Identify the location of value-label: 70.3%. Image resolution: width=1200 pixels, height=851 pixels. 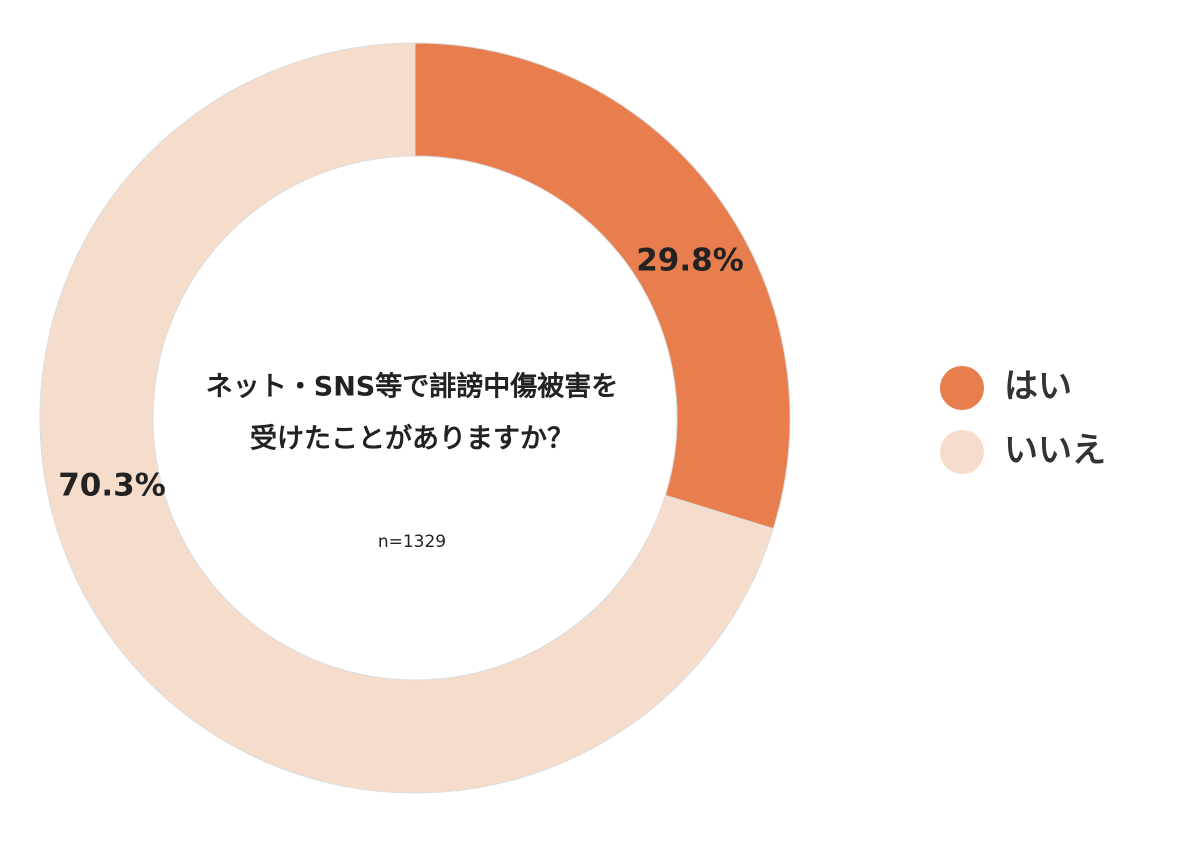
(112, 486).